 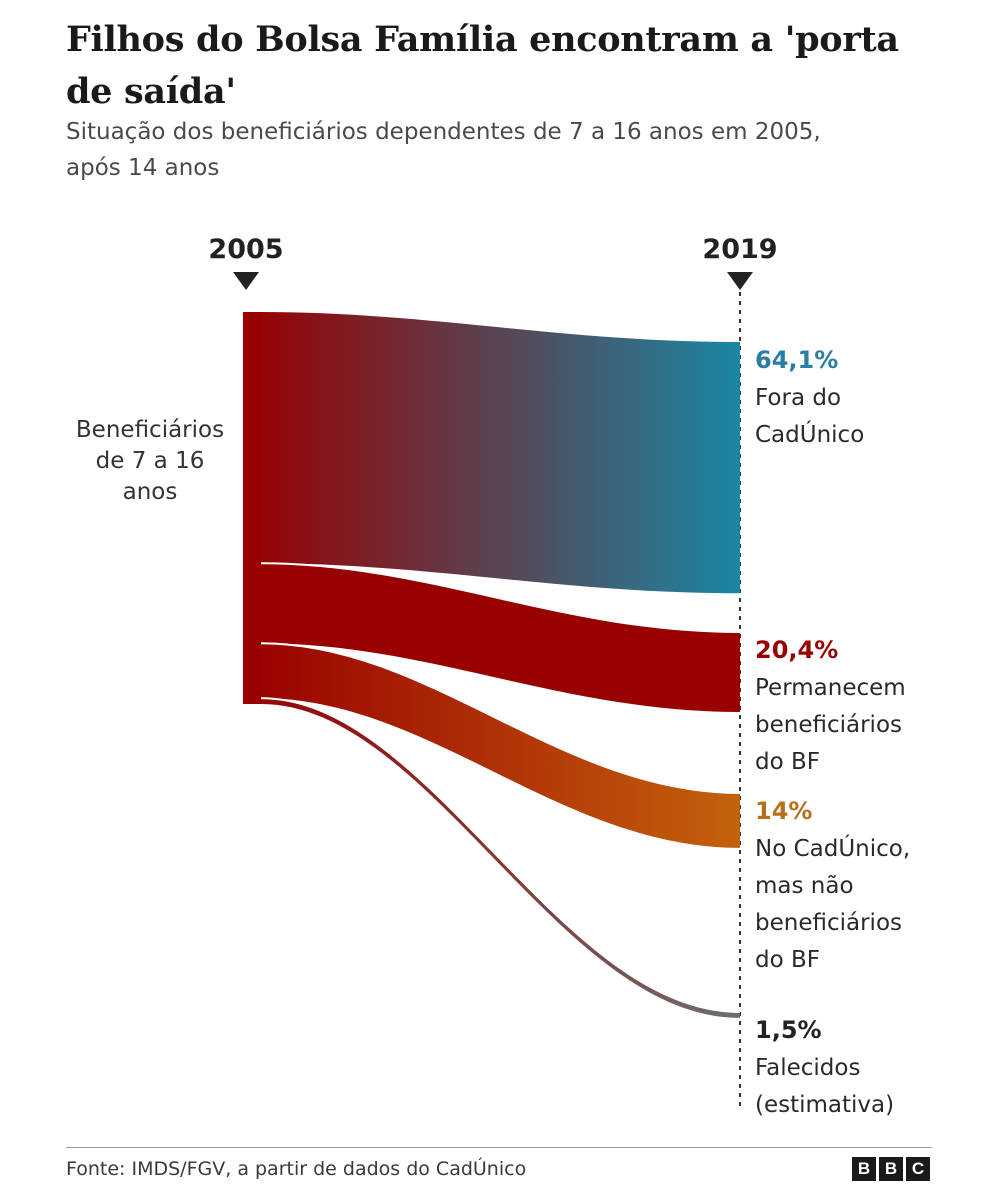 I want to click on bbc-logo-letter: C, so click(x=918, y=1169).